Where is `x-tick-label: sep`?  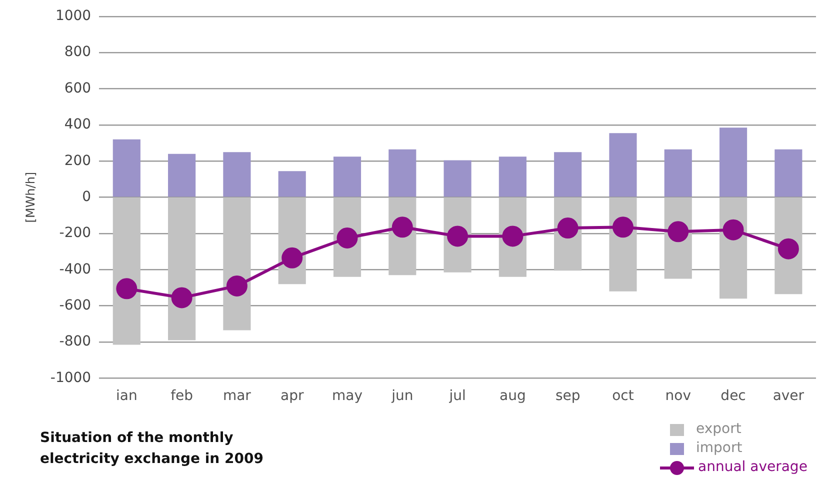
x-tick-label: sep is located at coordinates (567, 396).